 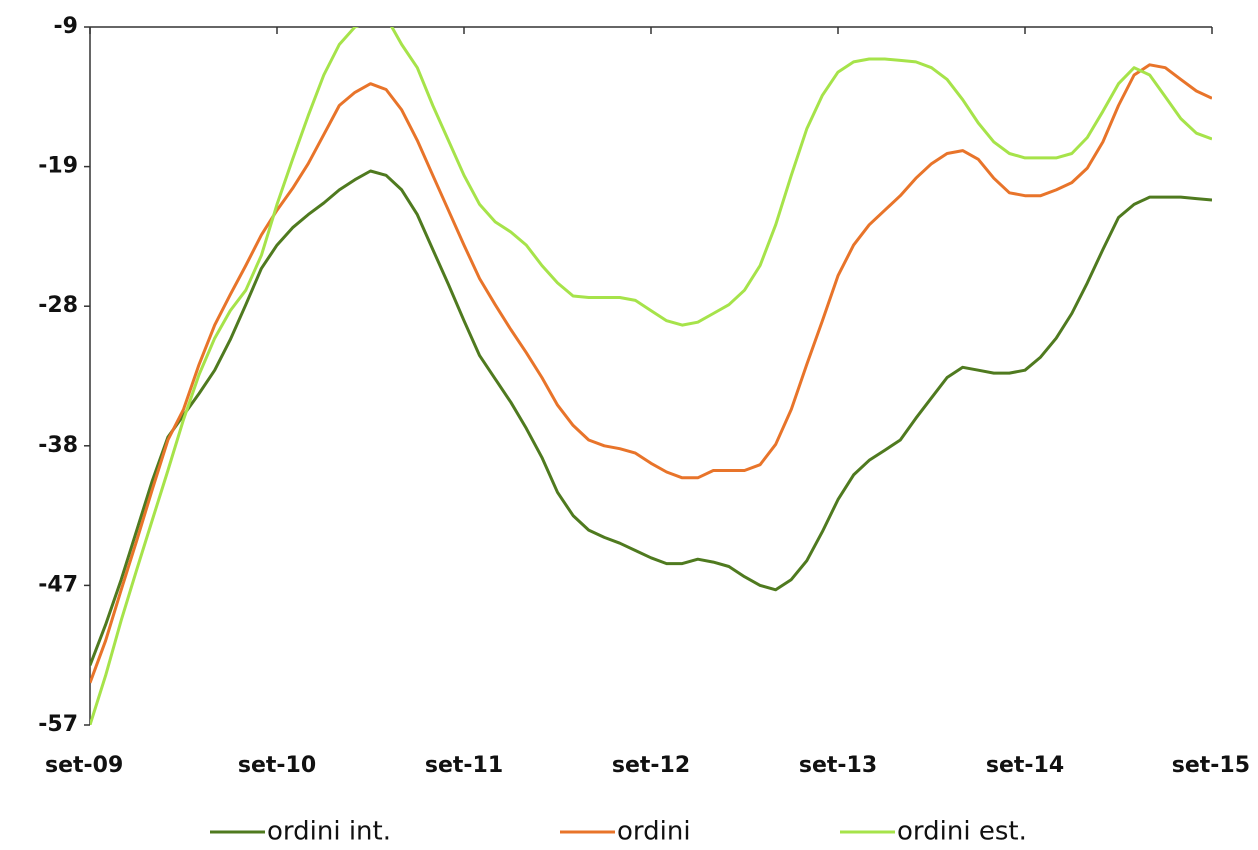 I want to click on legend-label: ordini int., so click(x=329, y=832).